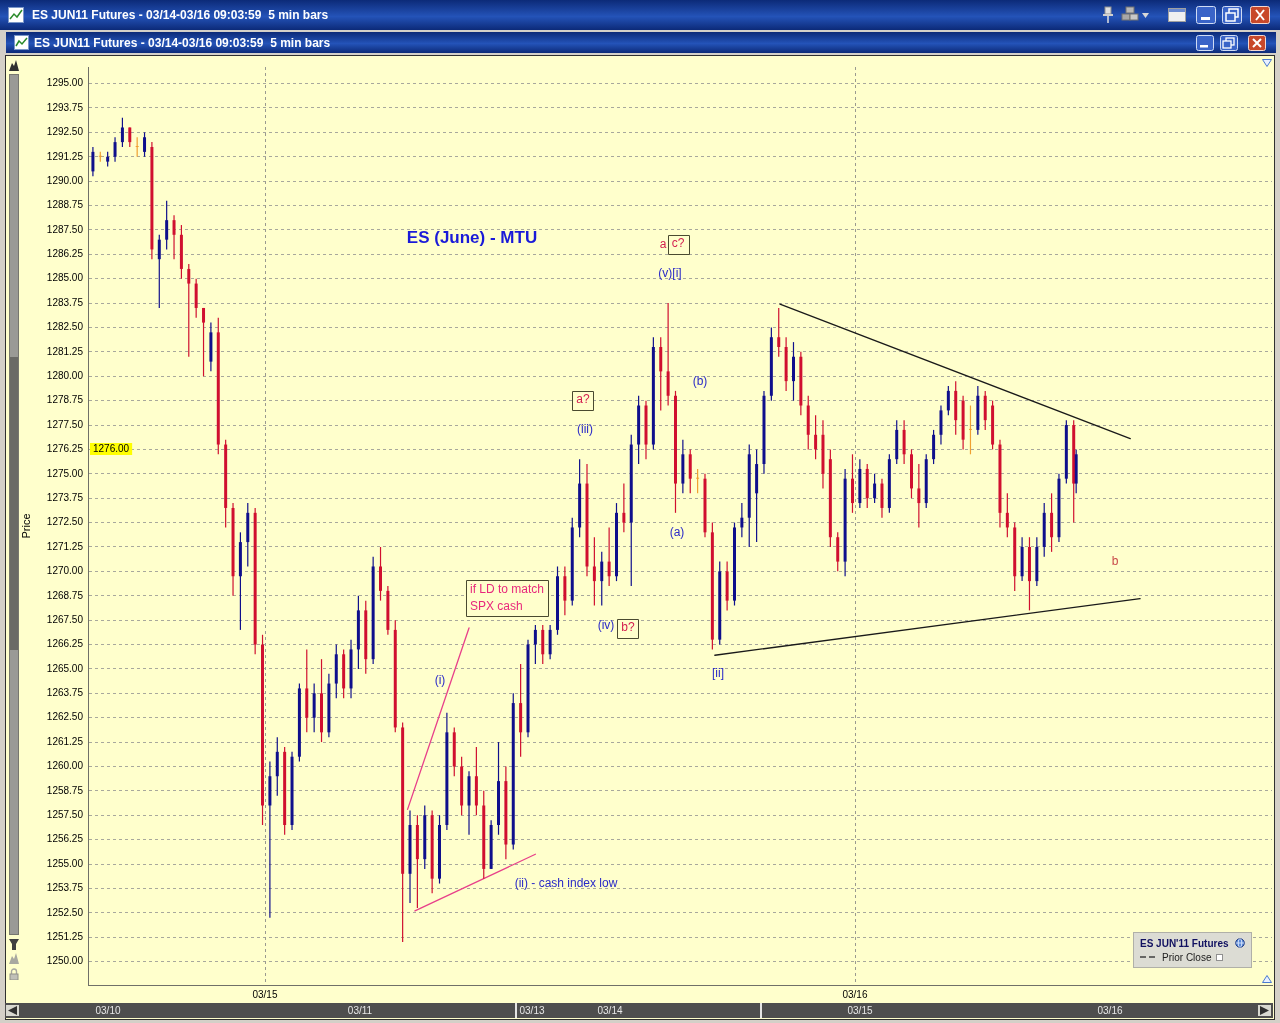 The image size is (1280, 1023). I want to click on y-tick-label: 1266.25, so click(65, 644).